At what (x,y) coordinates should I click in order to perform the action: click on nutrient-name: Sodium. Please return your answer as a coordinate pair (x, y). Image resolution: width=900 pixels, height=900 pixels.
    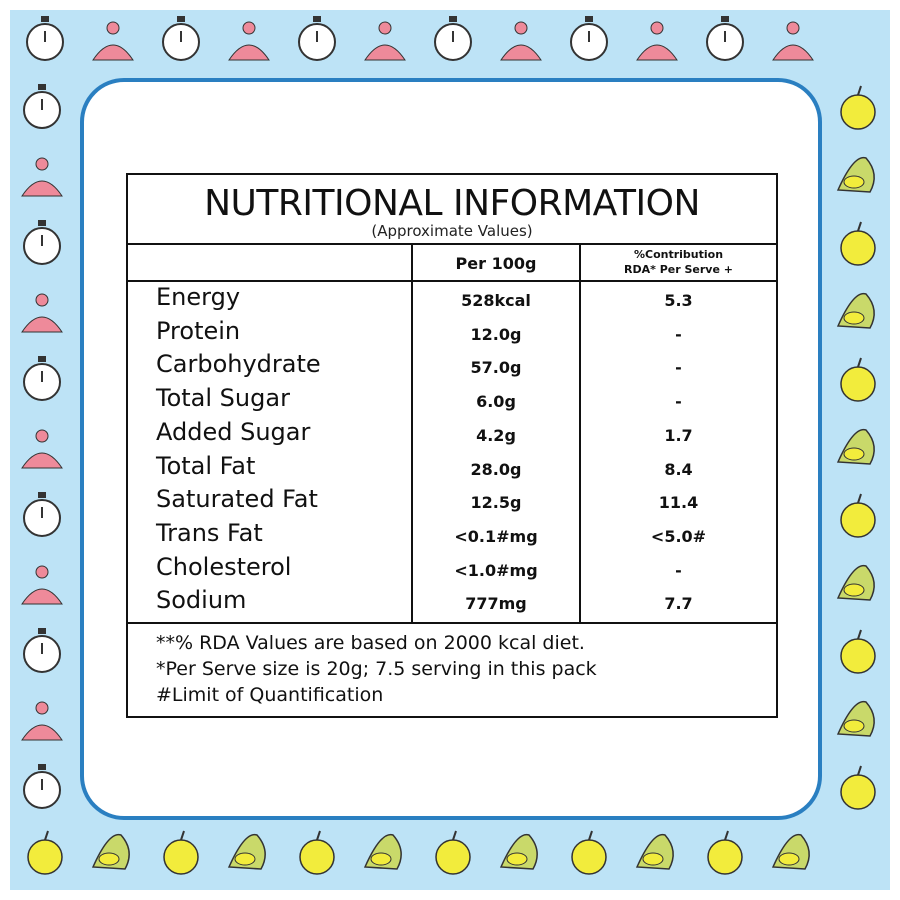
    Looking at the image, I should click on (201, 600).